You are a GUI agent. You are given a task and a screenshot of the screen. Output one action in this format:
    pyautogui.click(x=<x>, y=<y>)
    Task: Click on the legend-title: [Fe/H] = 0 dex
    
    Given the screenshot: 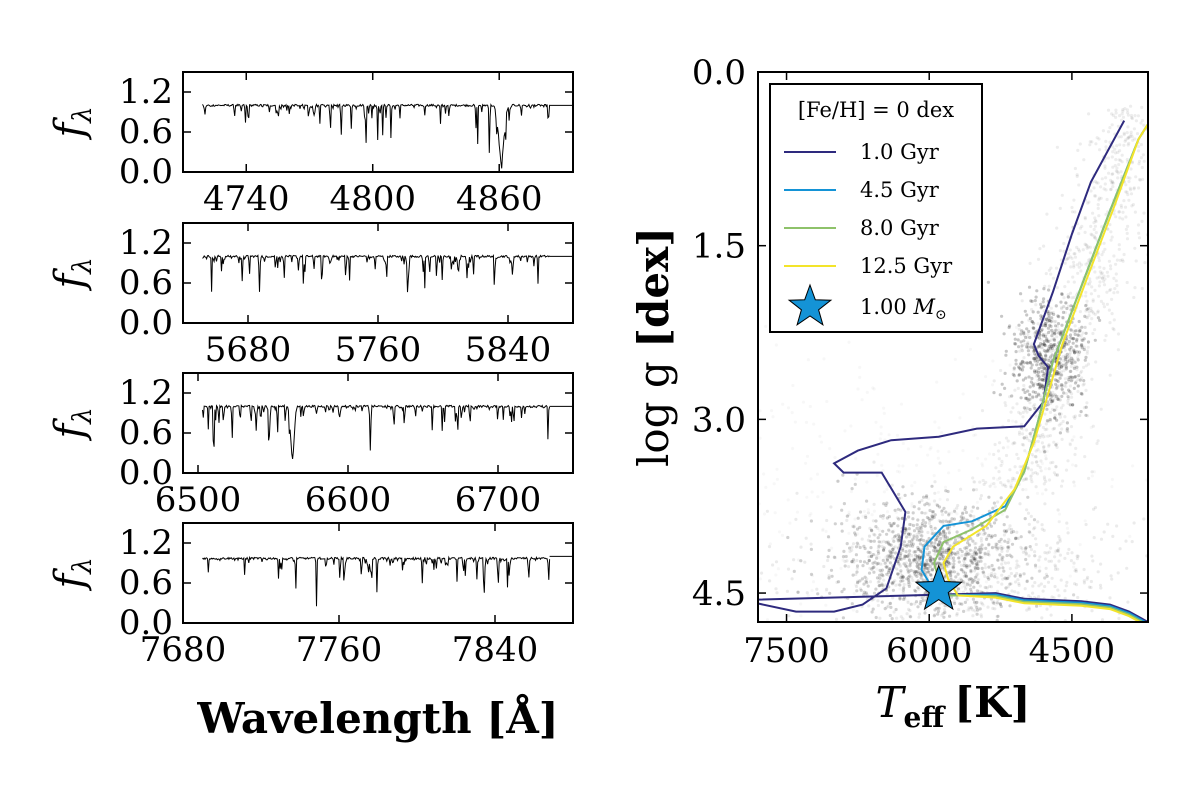 What is the action you would take?
    pyautogui.click(x=876, y=110)
    